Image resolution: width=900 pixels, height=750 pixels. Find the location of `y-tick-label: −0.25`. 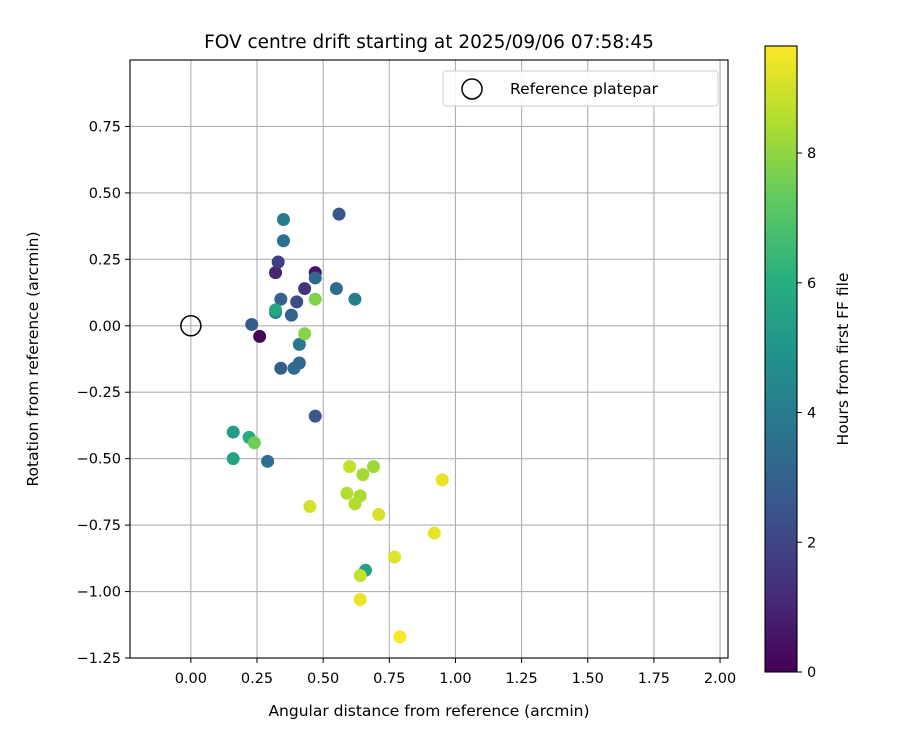

y-tick-label: −0.25 is located at coordinates (99, 393).